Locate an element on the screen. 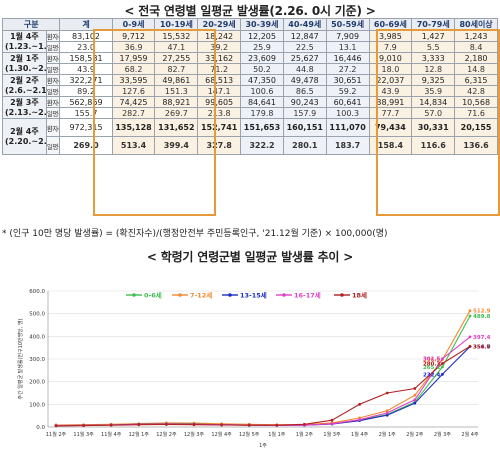 The width and height of the screenshot is (500, 465). count-cell: 158,581 is located at coordinates (86, 58).